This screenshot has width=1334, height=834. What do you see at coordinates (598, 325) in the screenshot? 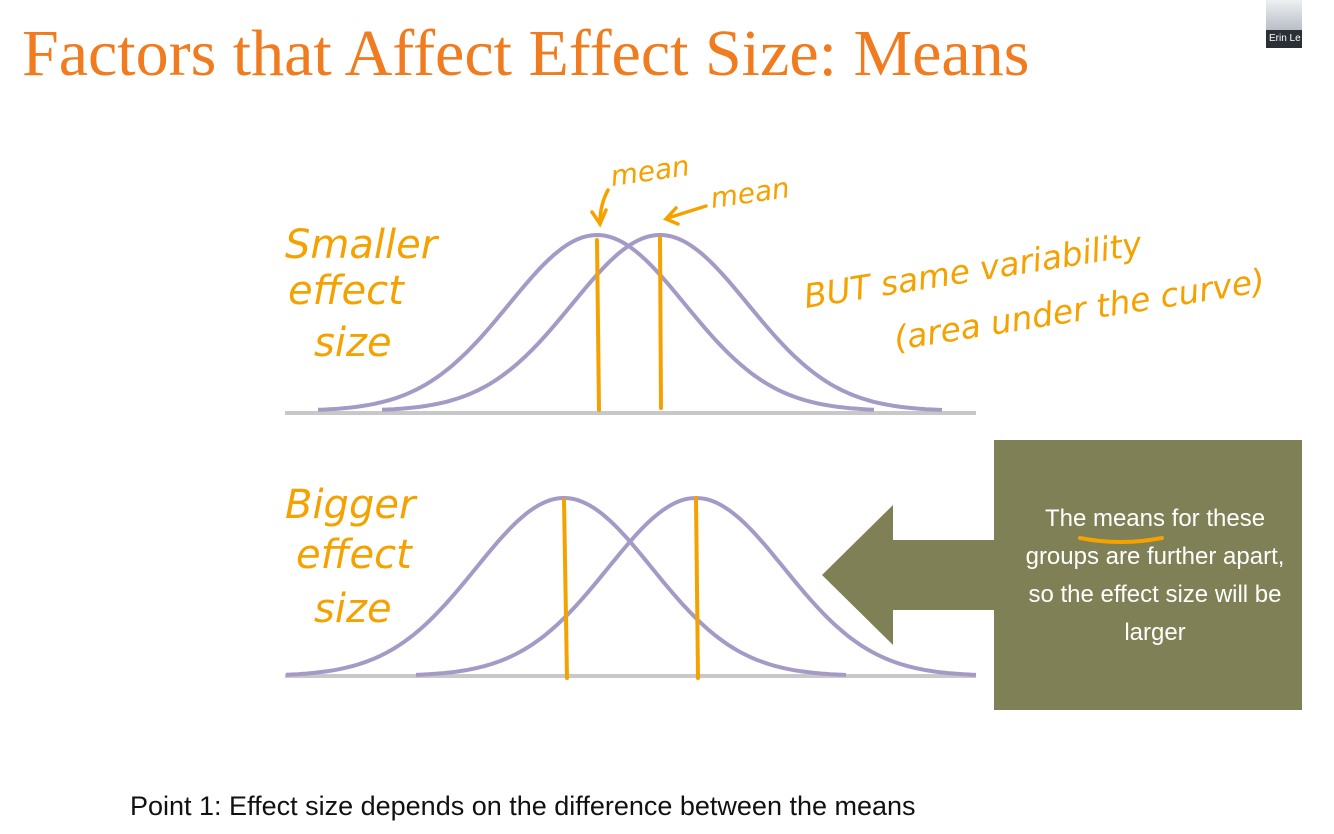
I see `top-mean-line-left` at bounding box center [598, 325].